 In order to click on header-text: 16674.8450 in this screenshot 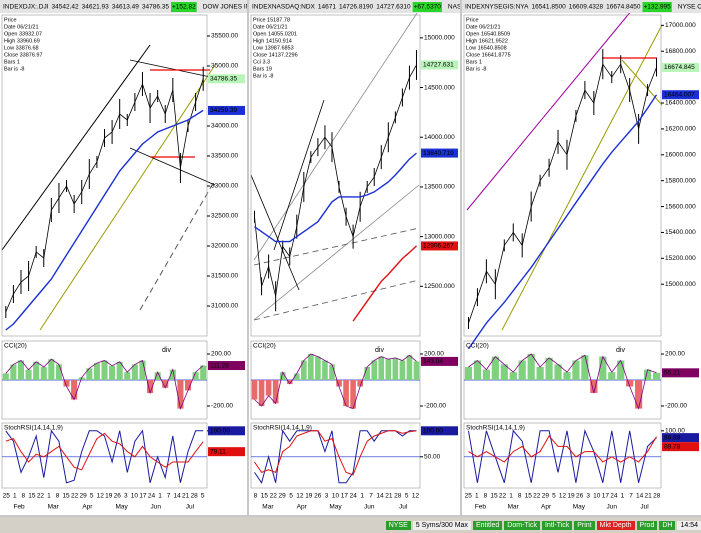, I will do `click(623, 7)`.